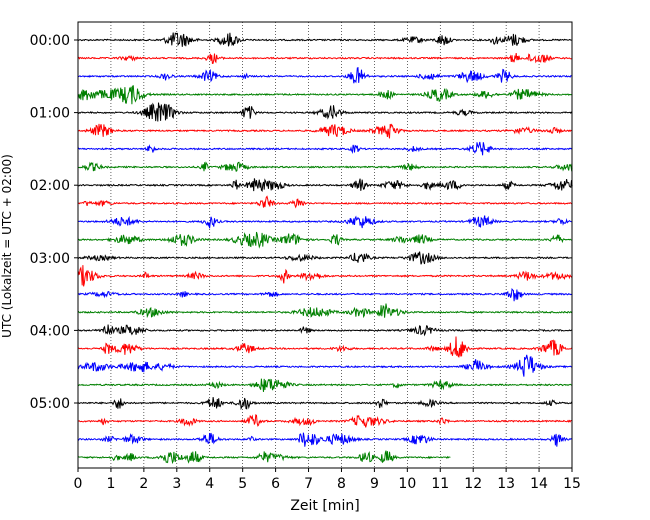 This screenshot has height=520, width=650. What do you see at coordinates (50, 259) in the screenshot?
I see `y-tick-label-3: 03:00` at bounding box center [50, 259].